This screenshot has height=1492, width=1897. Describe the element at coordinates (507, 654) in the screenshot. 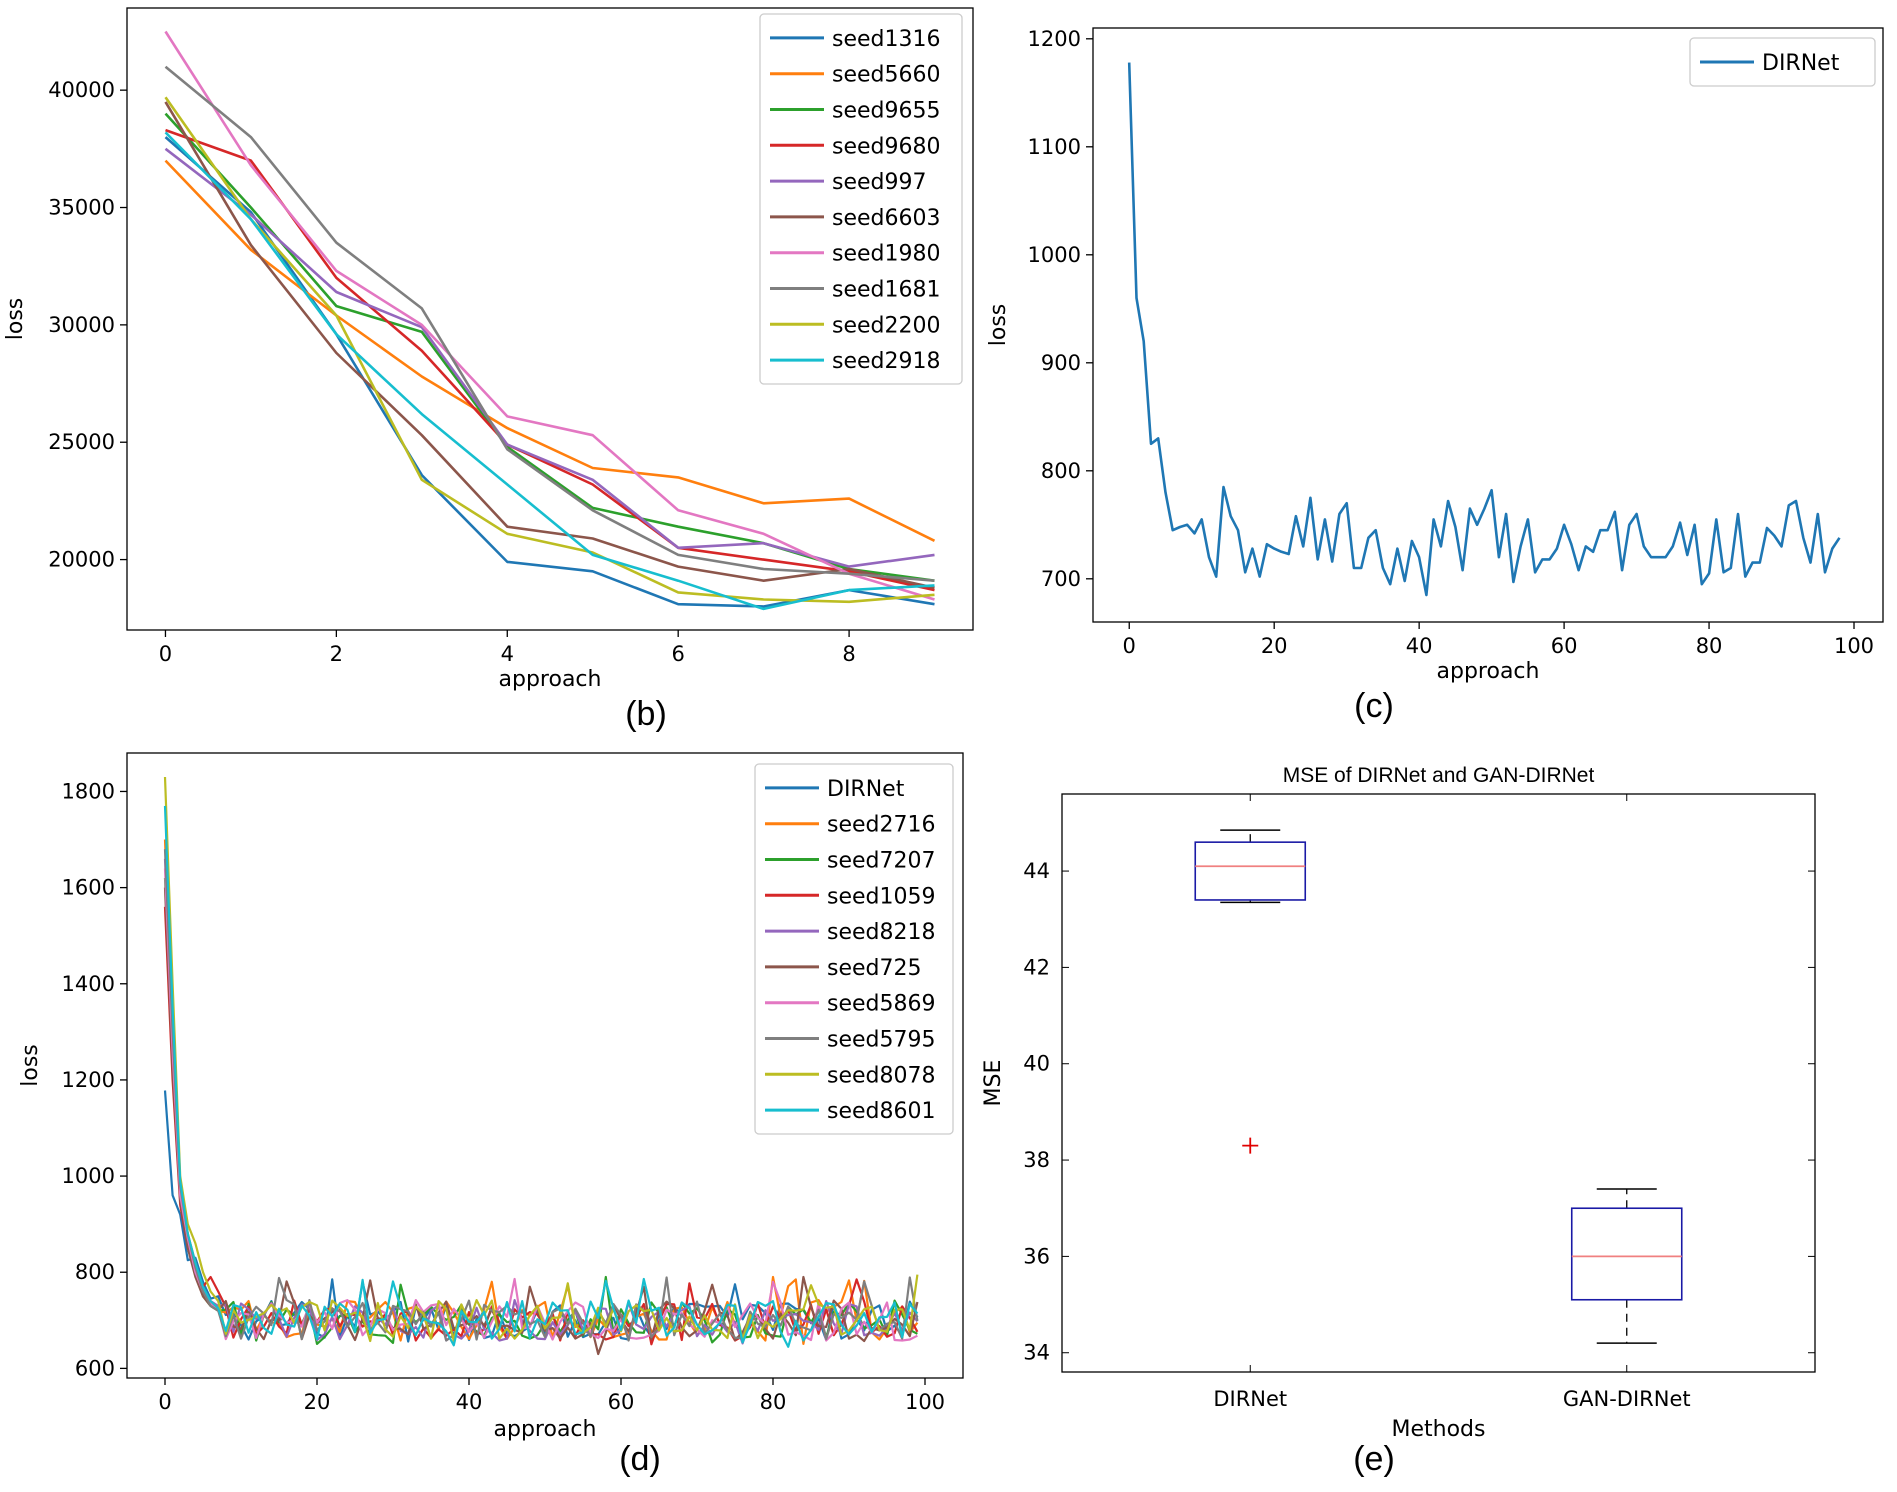

I see `x-tick-label: 4` at that location.